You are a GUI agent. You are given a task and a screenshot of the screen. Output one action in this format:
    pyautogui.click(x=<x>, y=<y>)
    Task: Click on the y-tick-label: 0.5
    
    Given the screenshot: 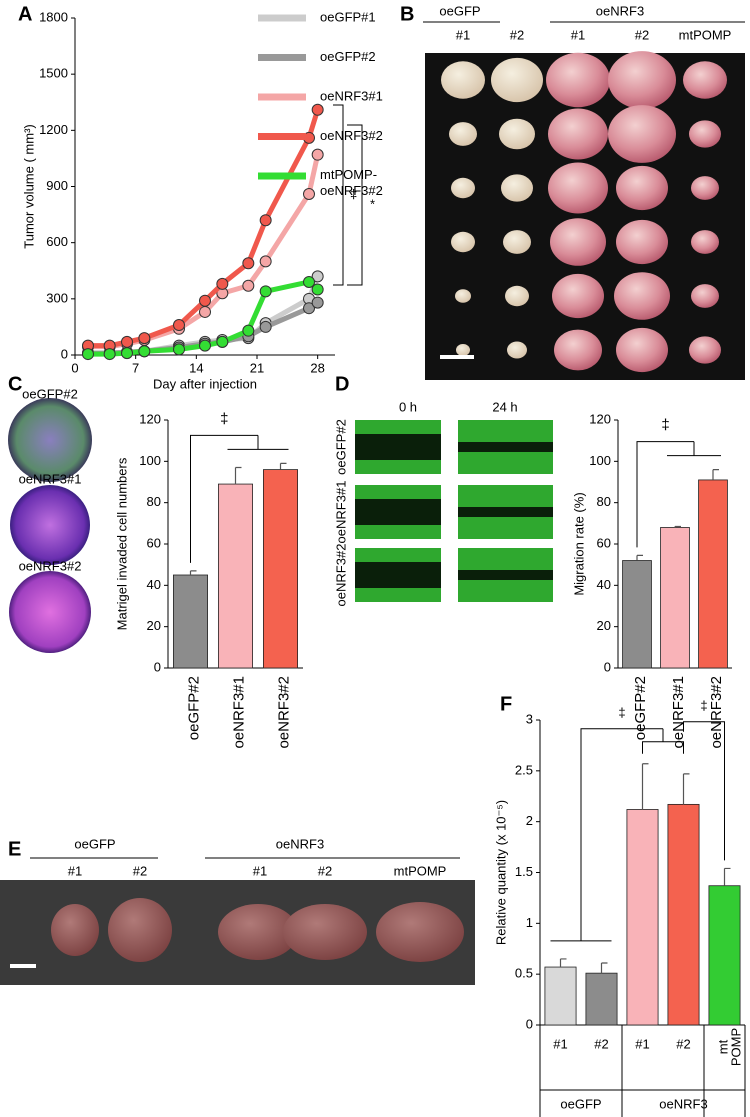 What is the action you would take?
    pyautogui.click(x=524, y=973)
    